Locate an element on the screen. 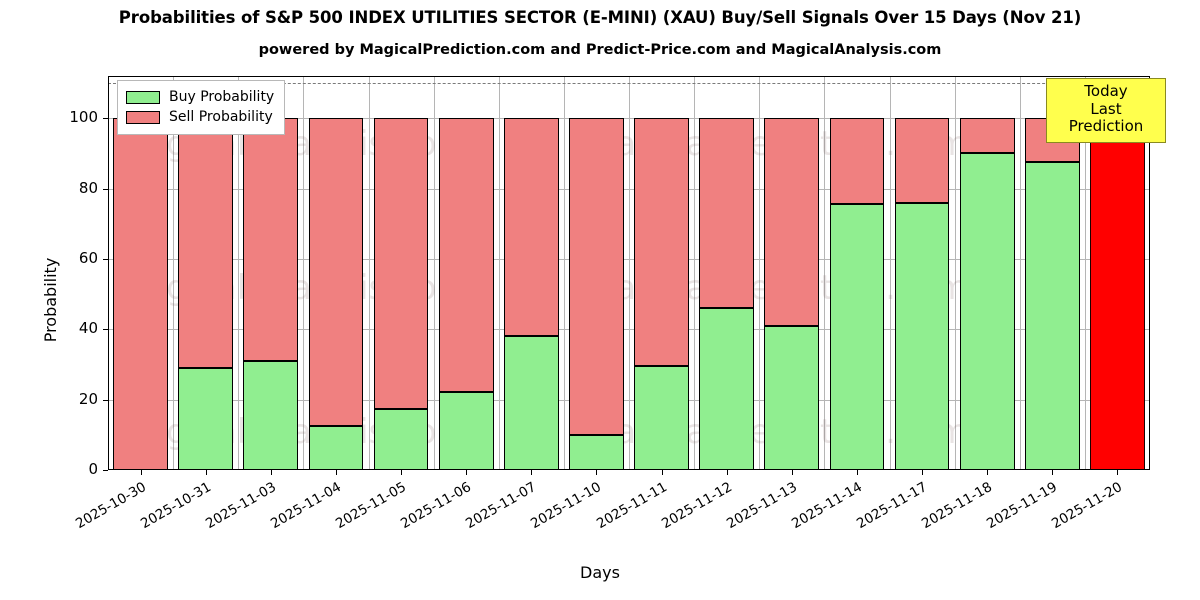  bar-segment-today is located at coordinates (1117, 294).